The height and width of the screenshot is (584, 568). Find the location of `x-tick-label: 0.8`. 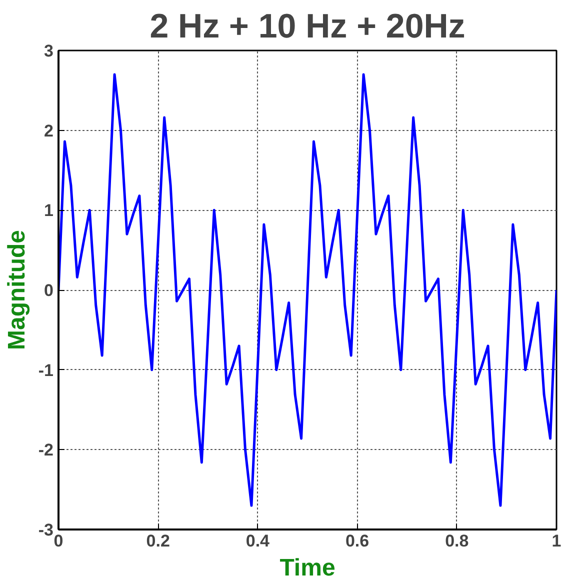

x-tick-label: 0.8 is located at coordinates (457, 541).